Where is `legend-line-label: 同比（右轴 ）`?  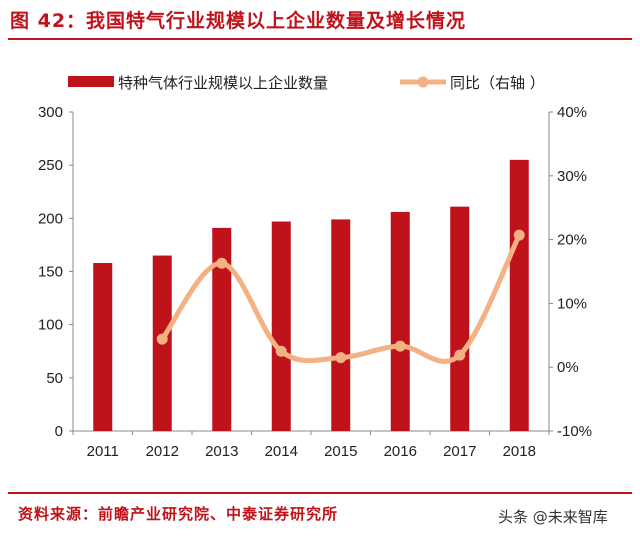
legend-line-label: 同比（右轴 ） is located at coordinates (497, 83).